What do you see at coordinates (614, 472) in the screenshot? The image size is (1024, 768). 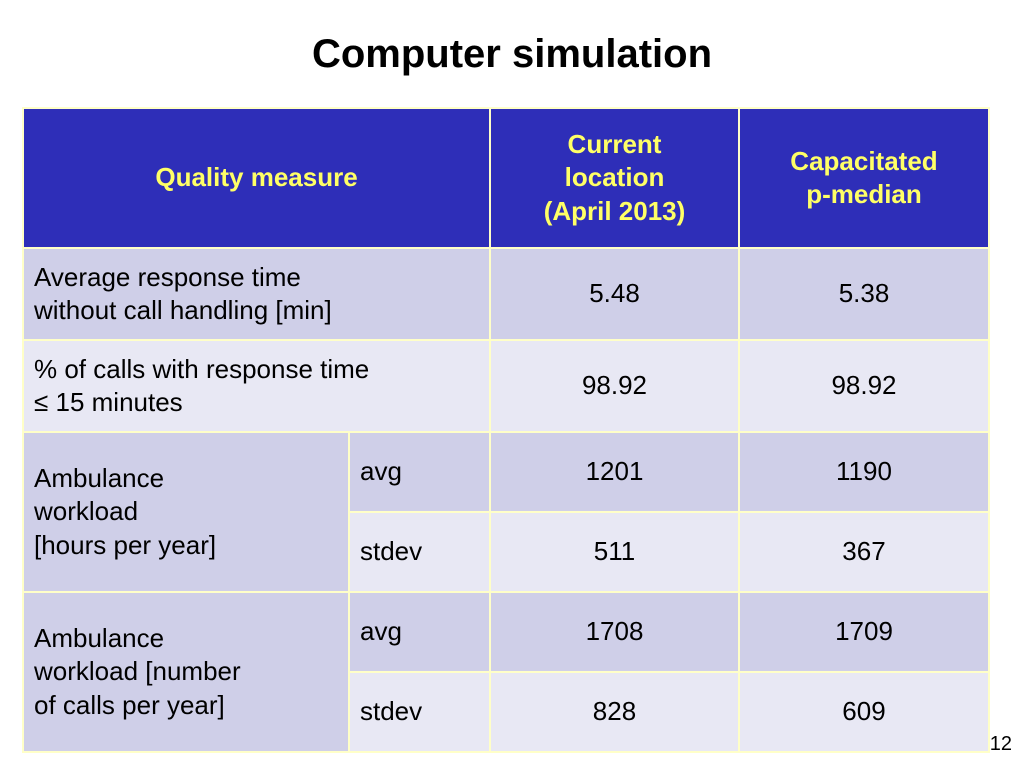 I see `value-cell: 1201` at bounding box center [614, 472].